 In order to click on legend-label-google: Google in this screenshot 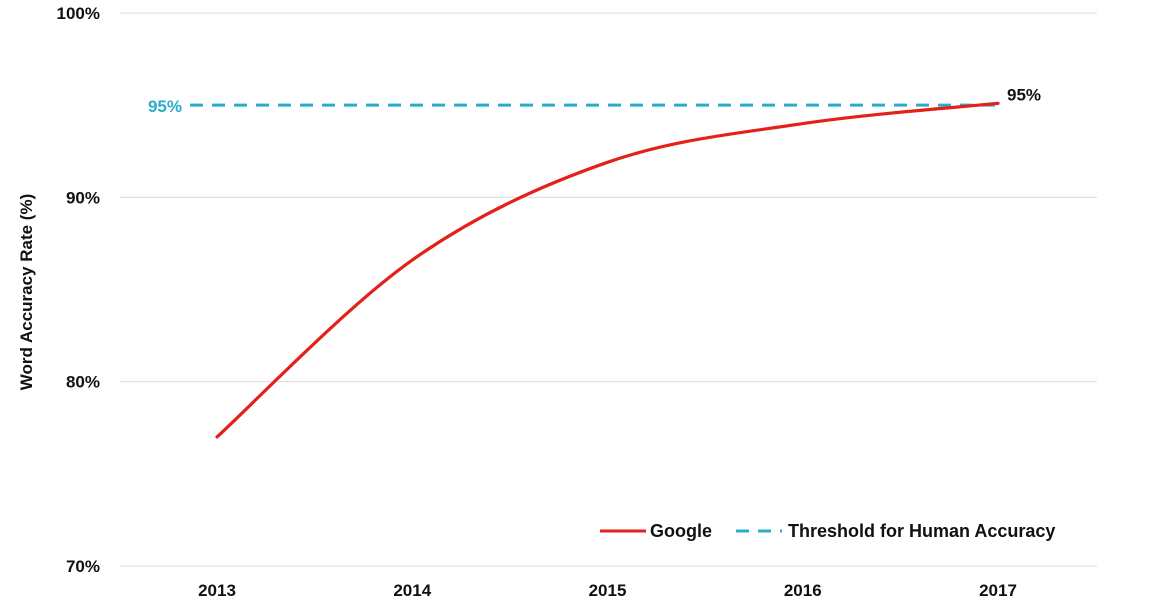, I will do `click(681, 531)`.